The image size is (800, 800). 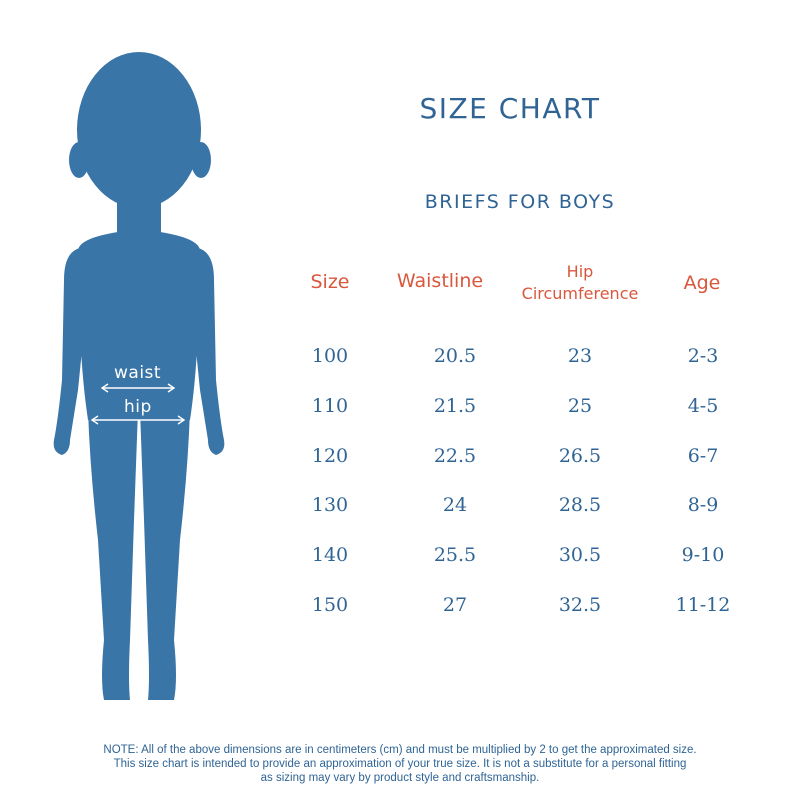 I want to click on column-header-hip-circumference: Hip Circumference, so click(x=580, y=283).